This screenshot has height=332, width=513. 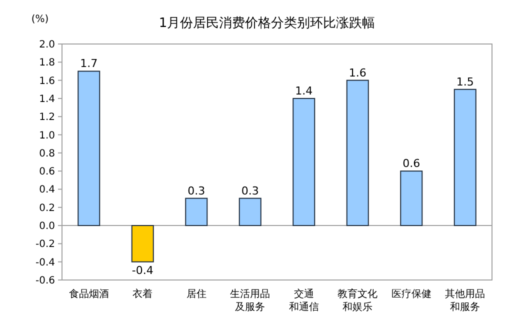 I want to click on y-tick-label: 0.0, so click(x=47, y=226).